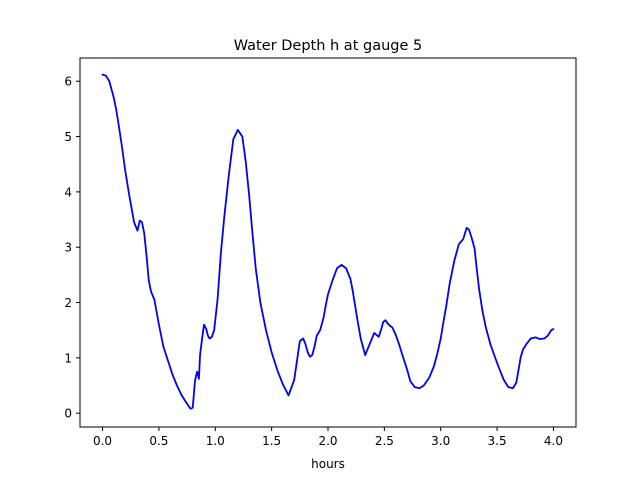  Describe the element at coordinates (68, 82) in the screenshot. I see `y-tick-label: 6` at that location.